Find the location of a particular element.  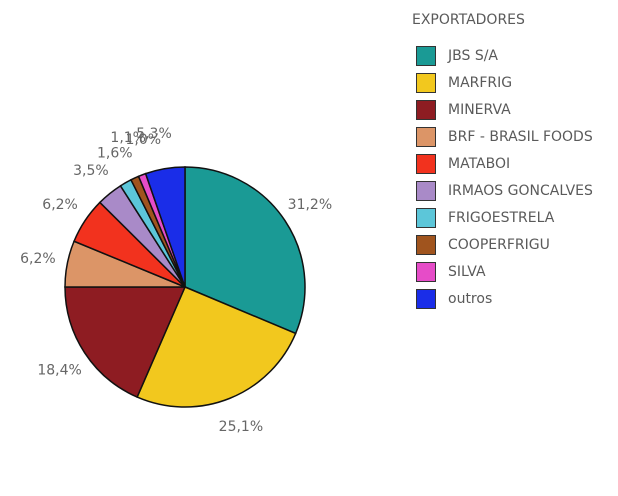

legend-label: FRIGOESTRELA is located at coordinates (501, 217).